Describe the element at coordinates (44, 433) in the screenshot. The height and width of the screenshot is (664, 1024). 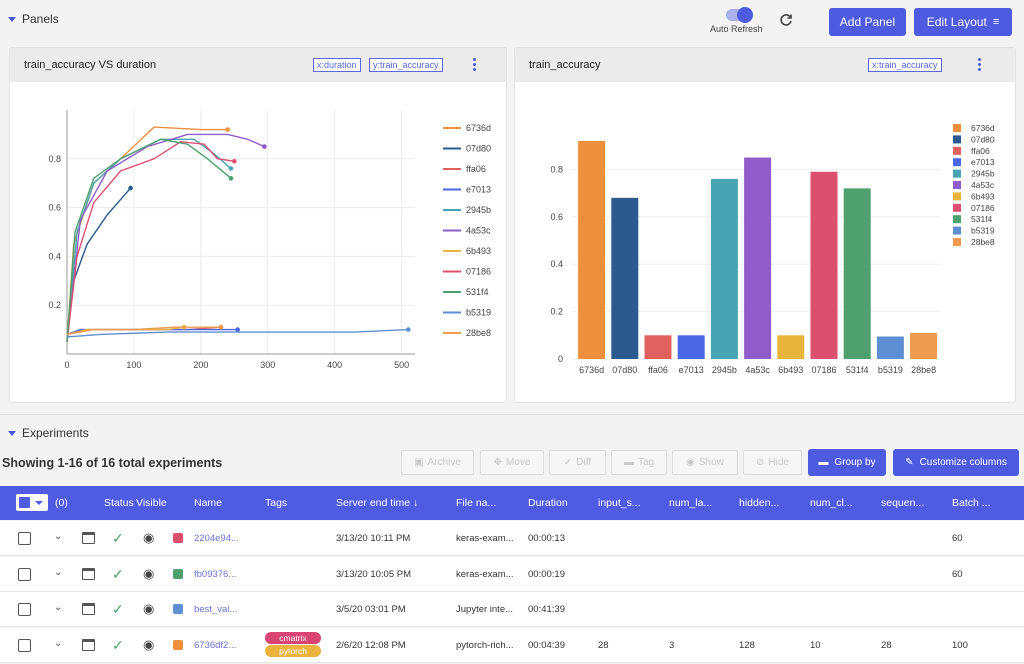
I see `experiments-section-toggle: Experiments` at that location.